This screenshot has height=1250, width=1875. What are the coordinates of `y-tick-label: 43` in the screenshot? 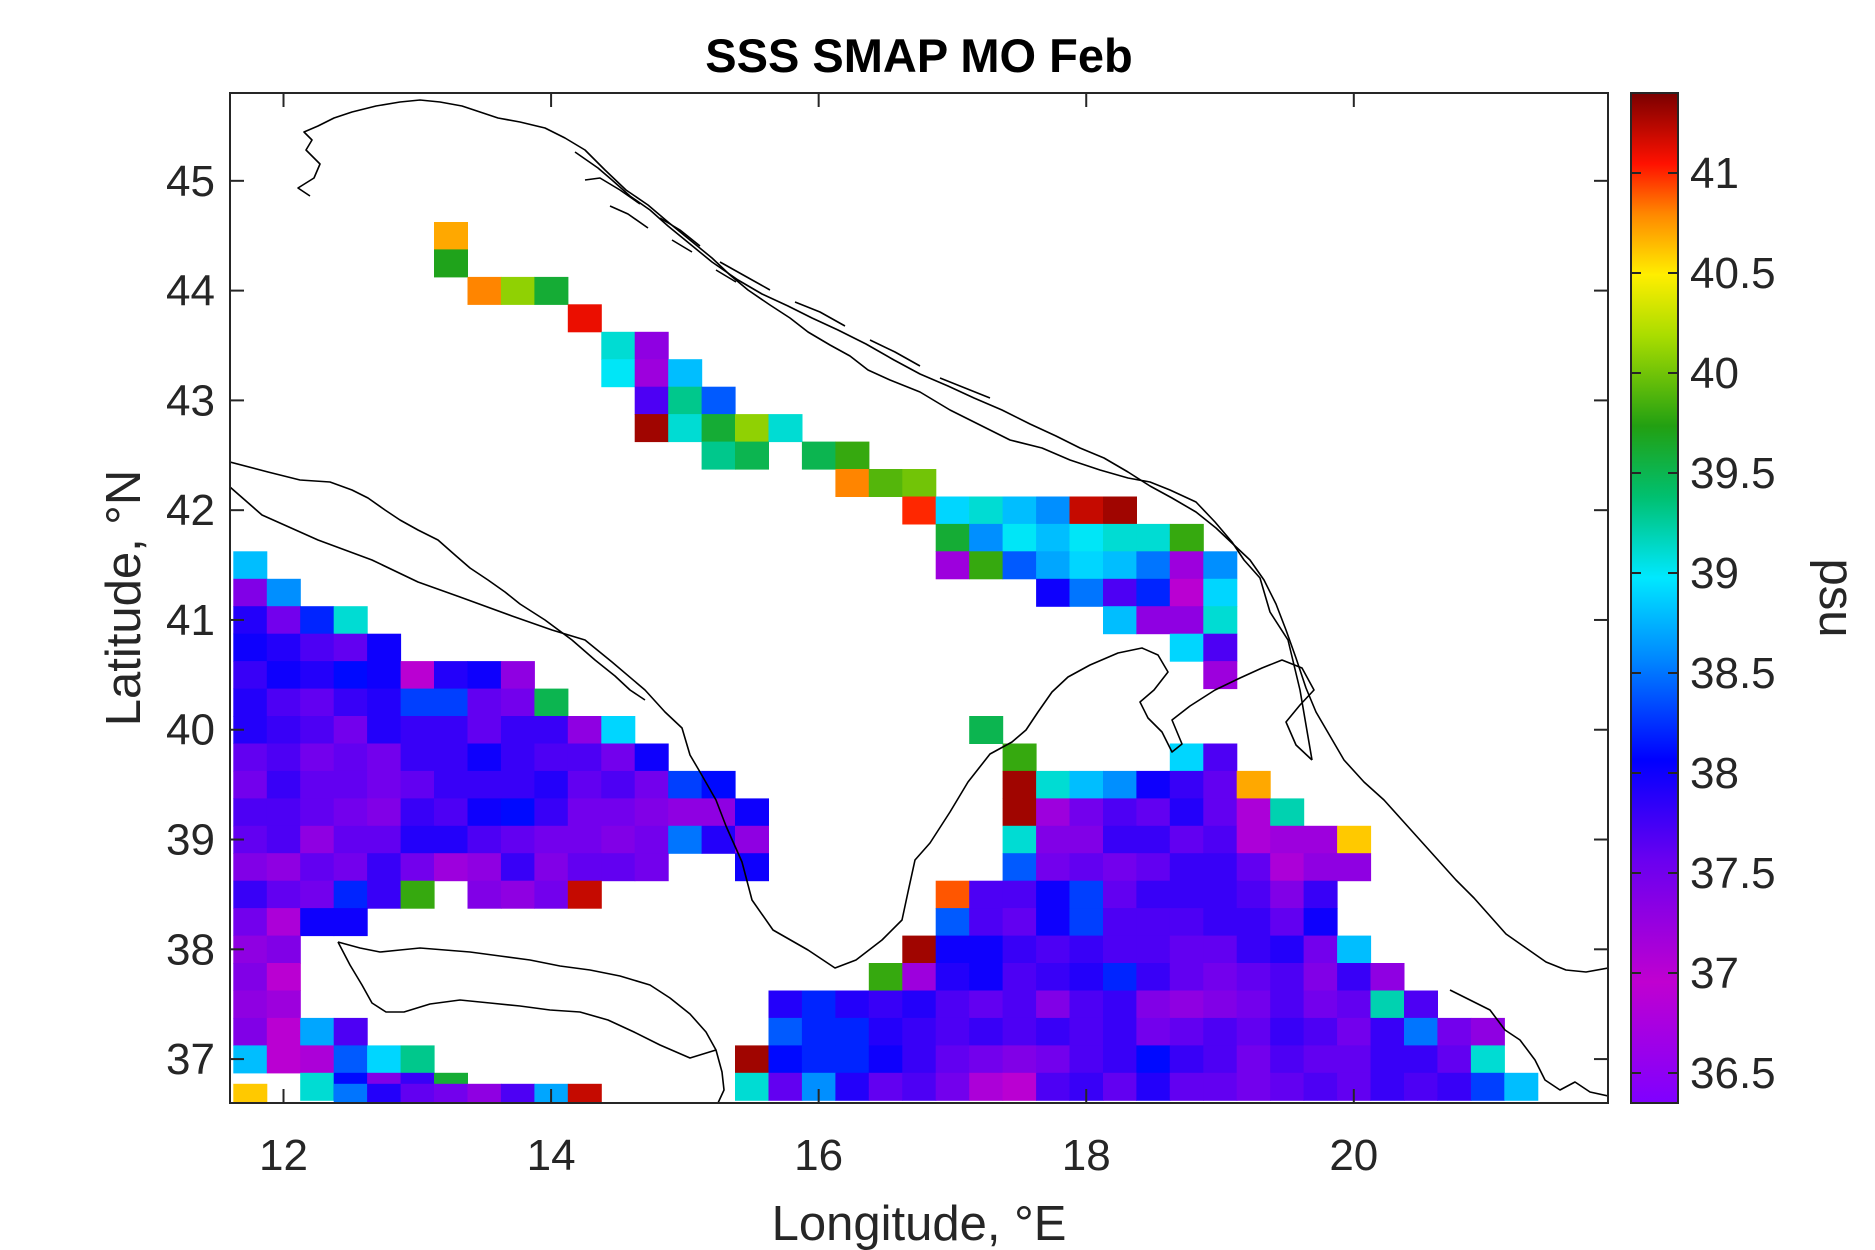 It's located at (190, 400).